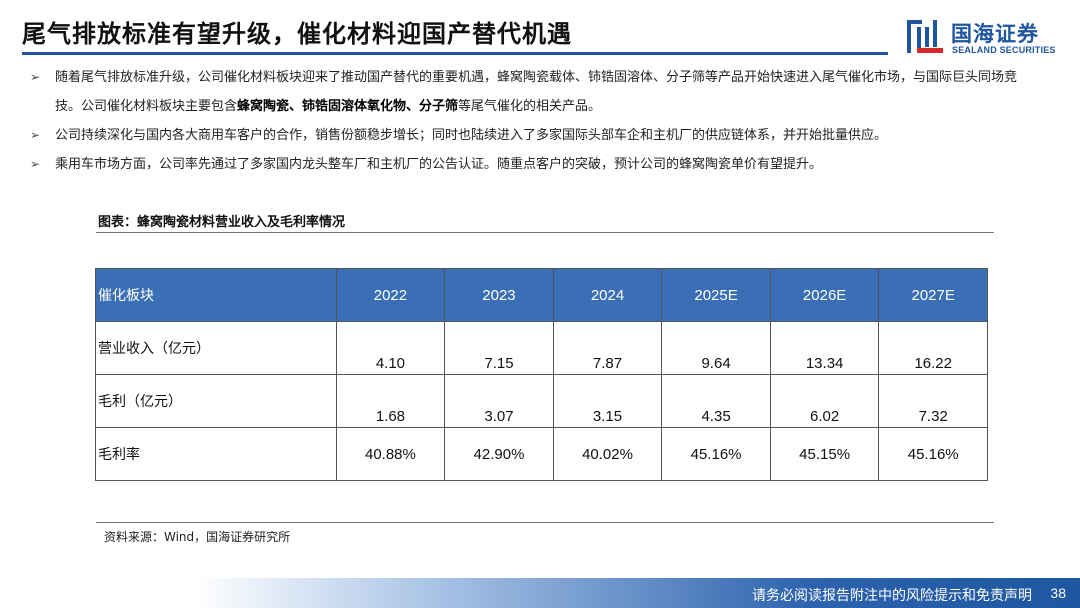 This screenshot has height=608, width=1080. Describe the element at coordinates (925, 36) in the screenshot. I see `sealand-logo-icon` at that location.